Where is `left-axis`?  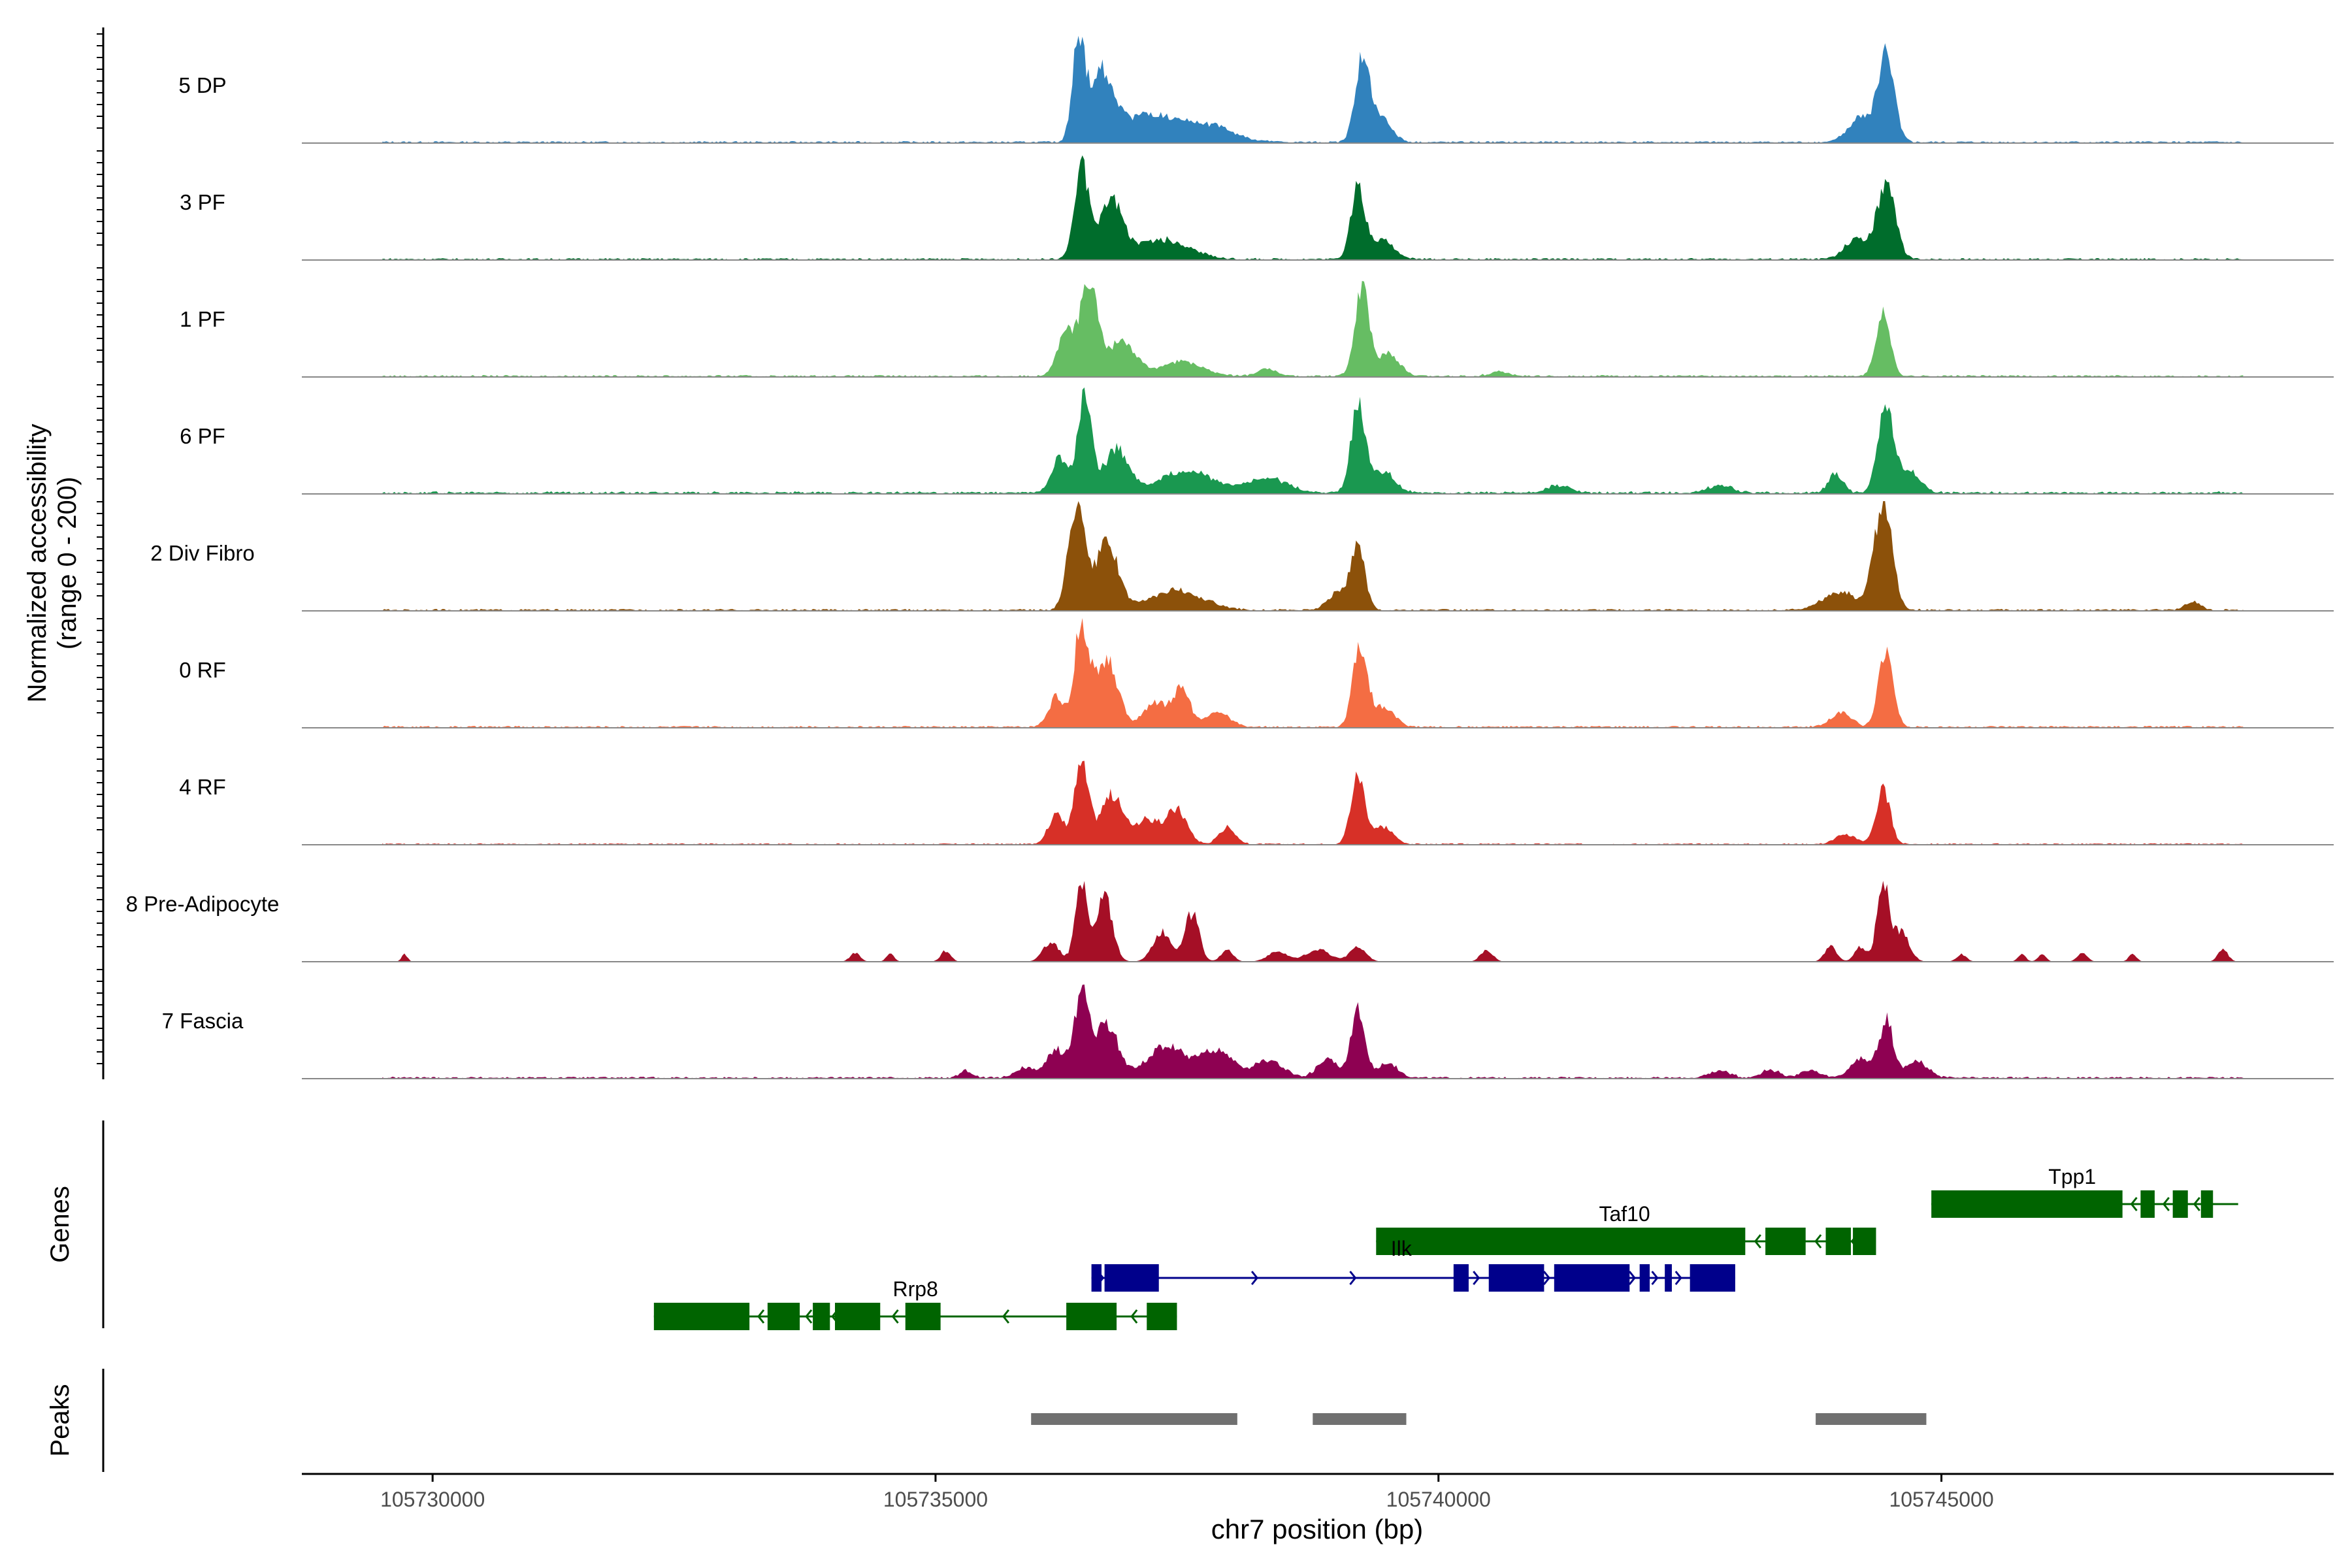 left-axis is located at coordinates (101, 553).